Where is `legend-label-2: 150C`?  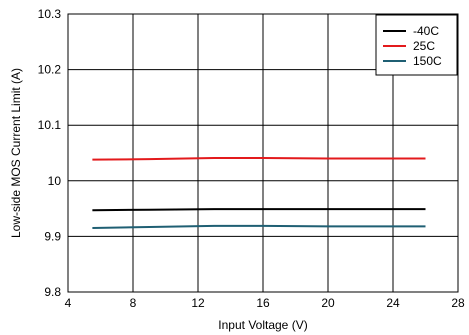
legend-label-2: 150C is located at coordinates (427, 61).